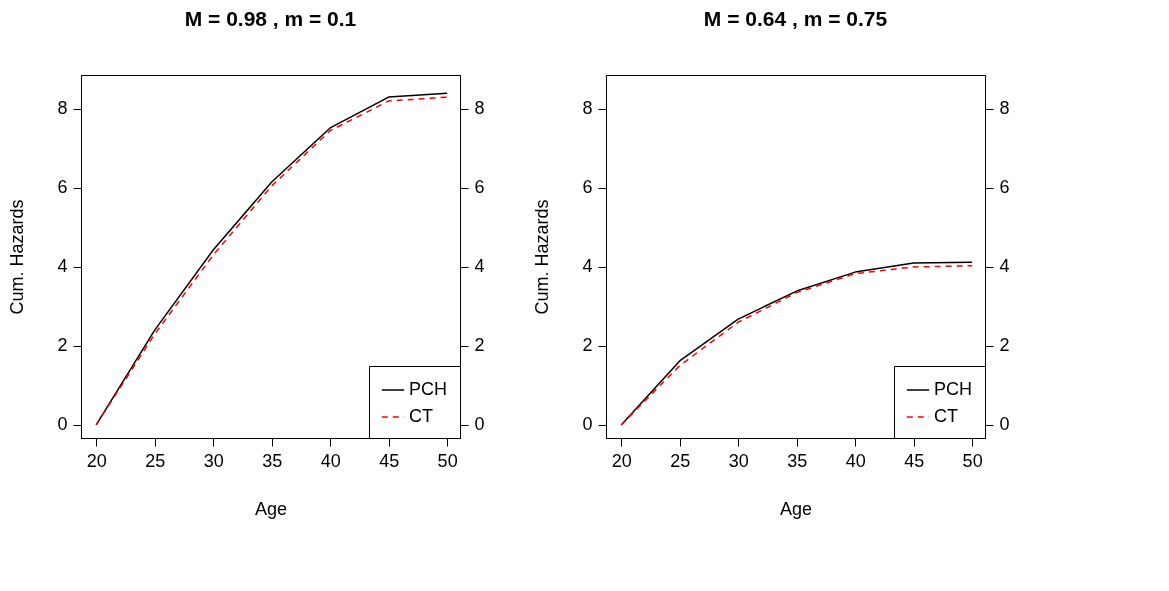  I want to click on chart-title: M = 0.98 , m = 0.1, so click(270, 18).